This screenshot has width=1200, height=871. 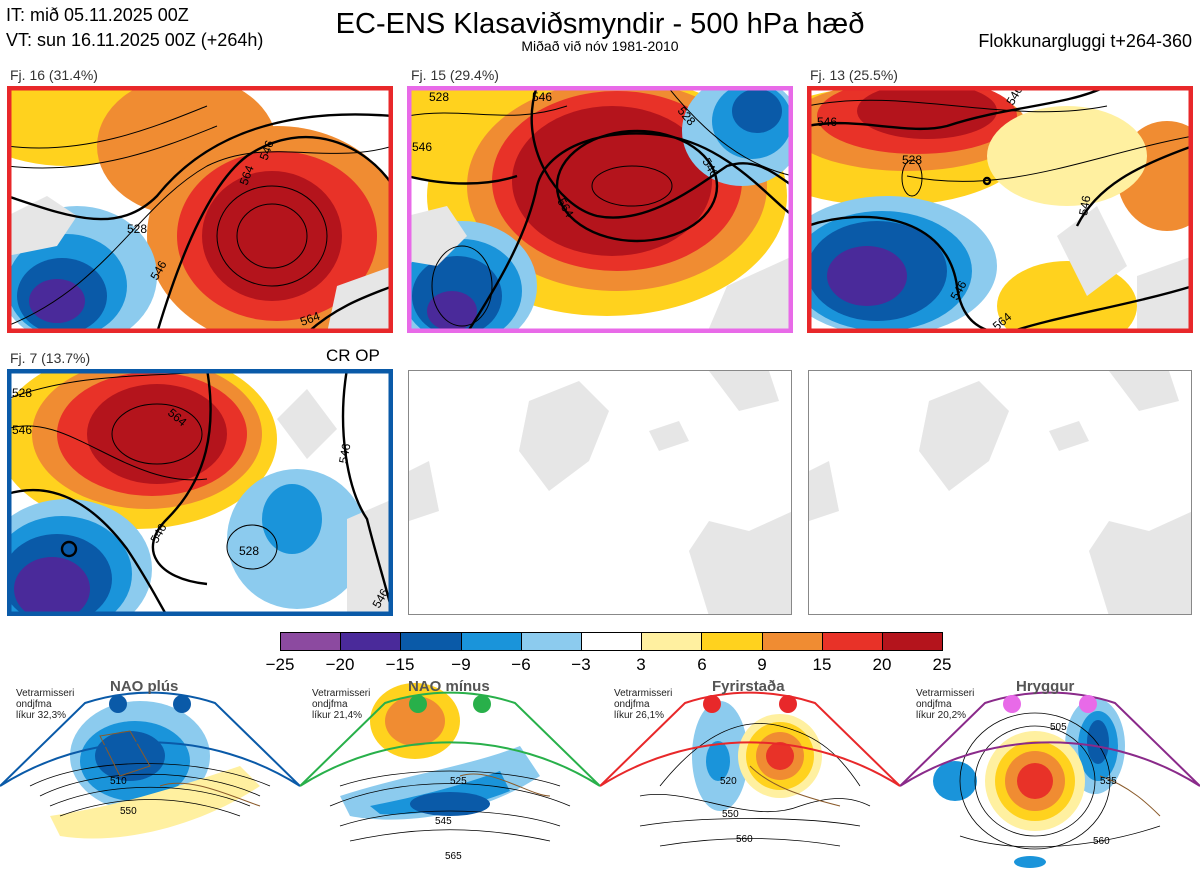 What do you see at coordinates (455, 75) in the screenshot?
I see `cluster-label-2: Fj. 15 (29.4%)` at bounding box center [455, 75].